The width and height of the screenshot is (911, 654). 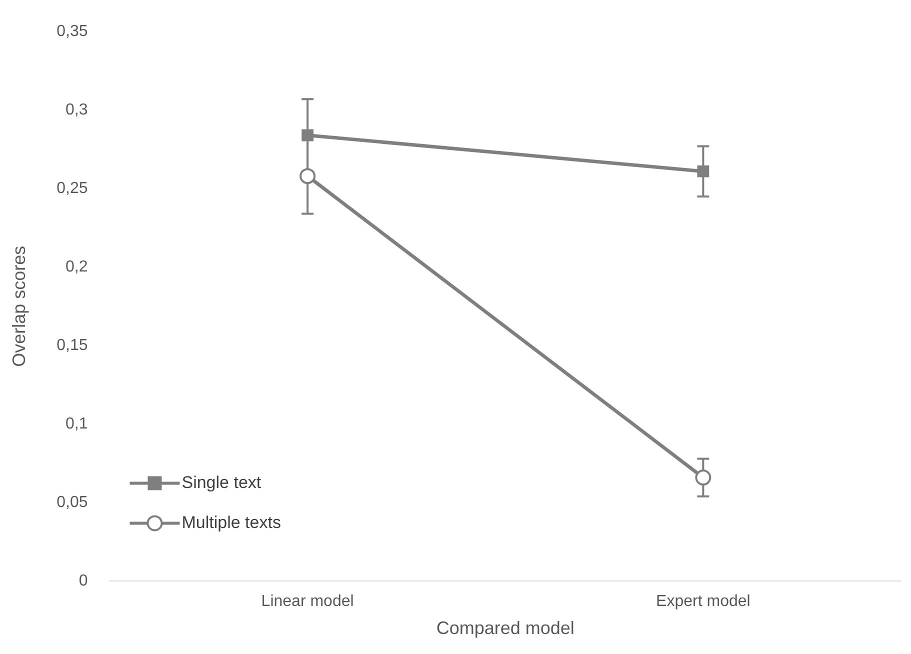 What do you see at coordinates (18, 306) in the screenshot?
I see `y-axis-title: Overlap scores` at bounding box center [18, 306].